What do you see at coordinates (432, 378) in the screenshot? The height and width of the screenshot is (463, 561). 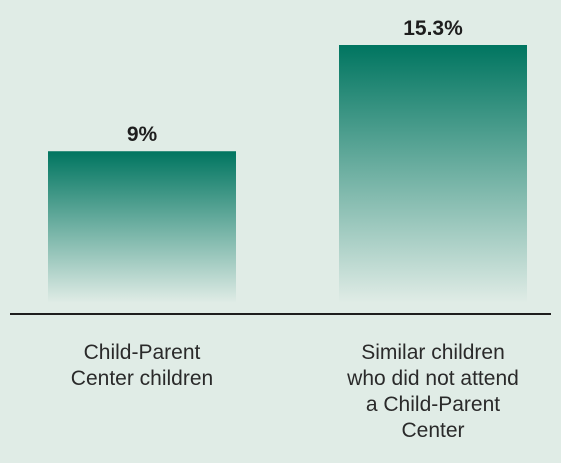 I see `category-label-line: who did not attend` at bounding box center [432, 378].